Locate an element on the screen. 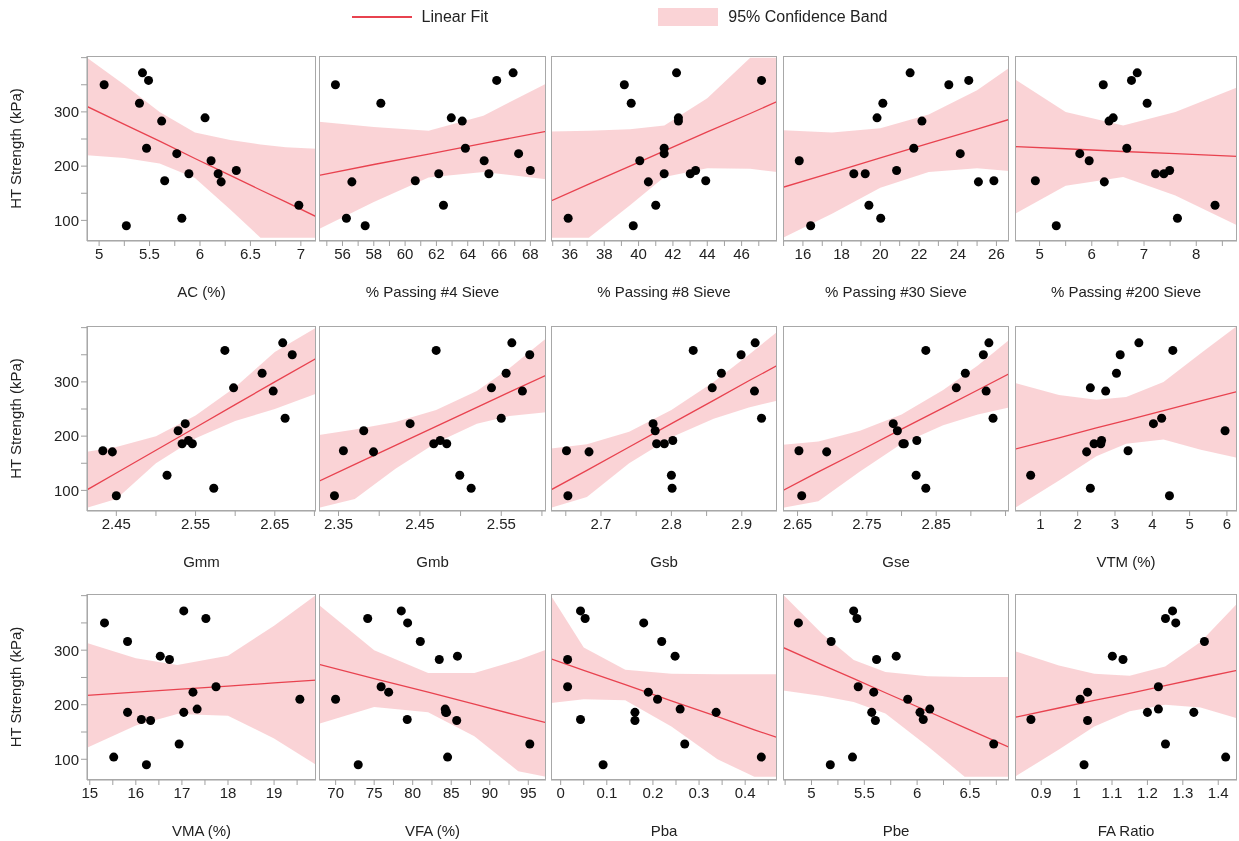 This screenshot has width=1239, height=841. x-tick-label: 1 is located at coordinates (1076, 792).